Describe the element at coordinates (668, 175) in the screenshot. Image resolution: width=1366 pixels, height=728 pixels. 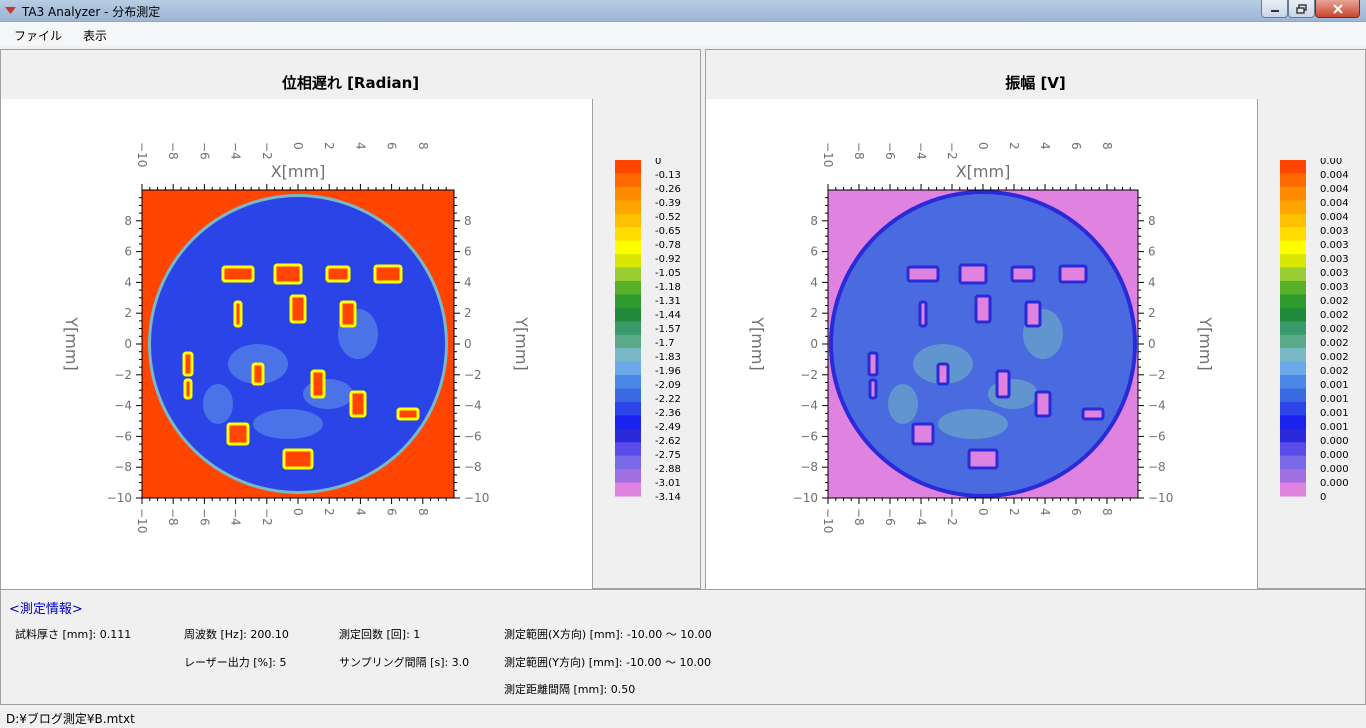
I see `colorbar-label: -0.13` at that location.